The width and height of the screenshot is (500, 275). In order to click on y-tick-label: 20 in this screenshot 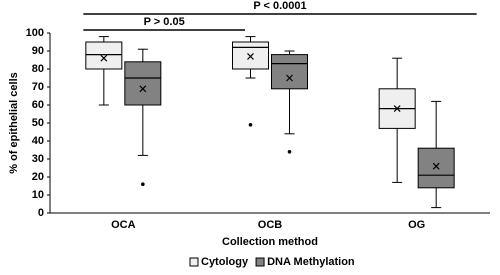, I will do `click(38, 177)`.